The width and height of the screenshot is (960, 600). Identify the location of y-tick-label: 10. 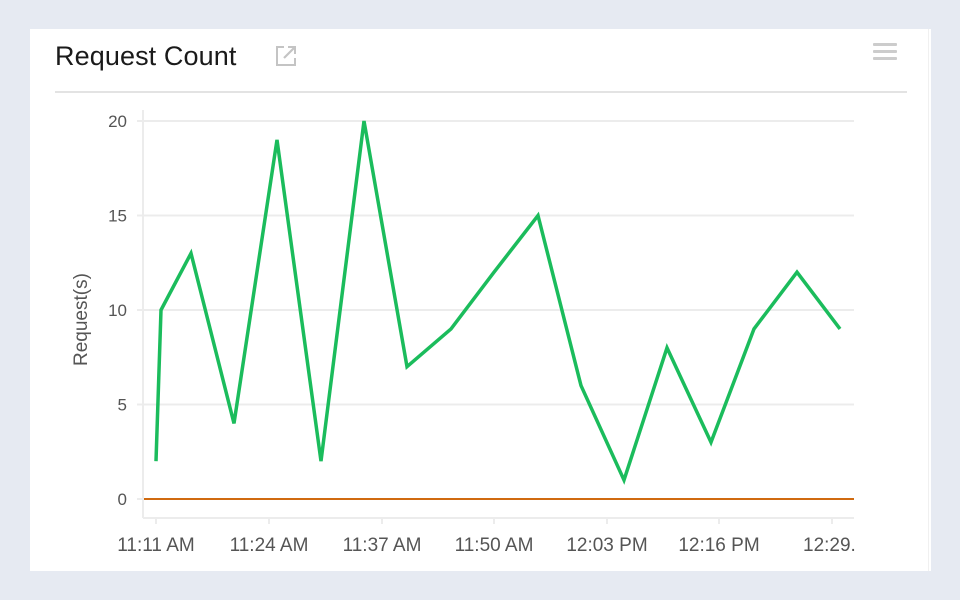
(117, 310).